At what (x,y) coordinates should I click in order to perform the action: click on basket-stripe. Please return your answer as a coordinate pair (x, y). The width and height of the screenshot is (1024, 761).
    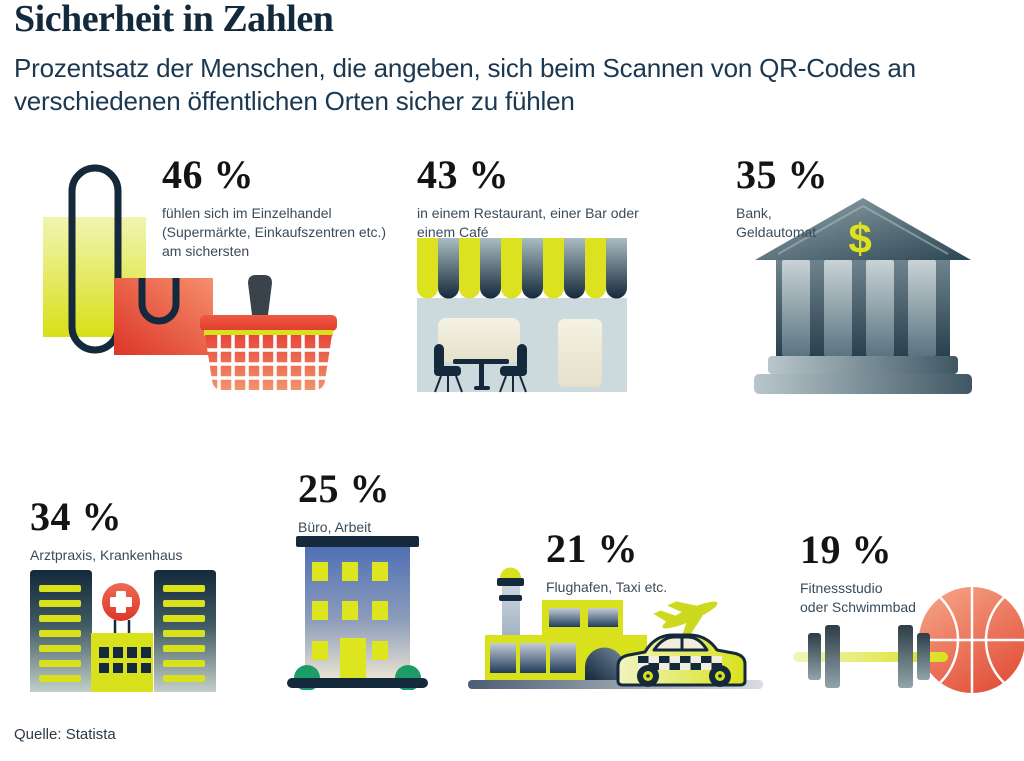
    Looking at the image, I should click on (268, 333).